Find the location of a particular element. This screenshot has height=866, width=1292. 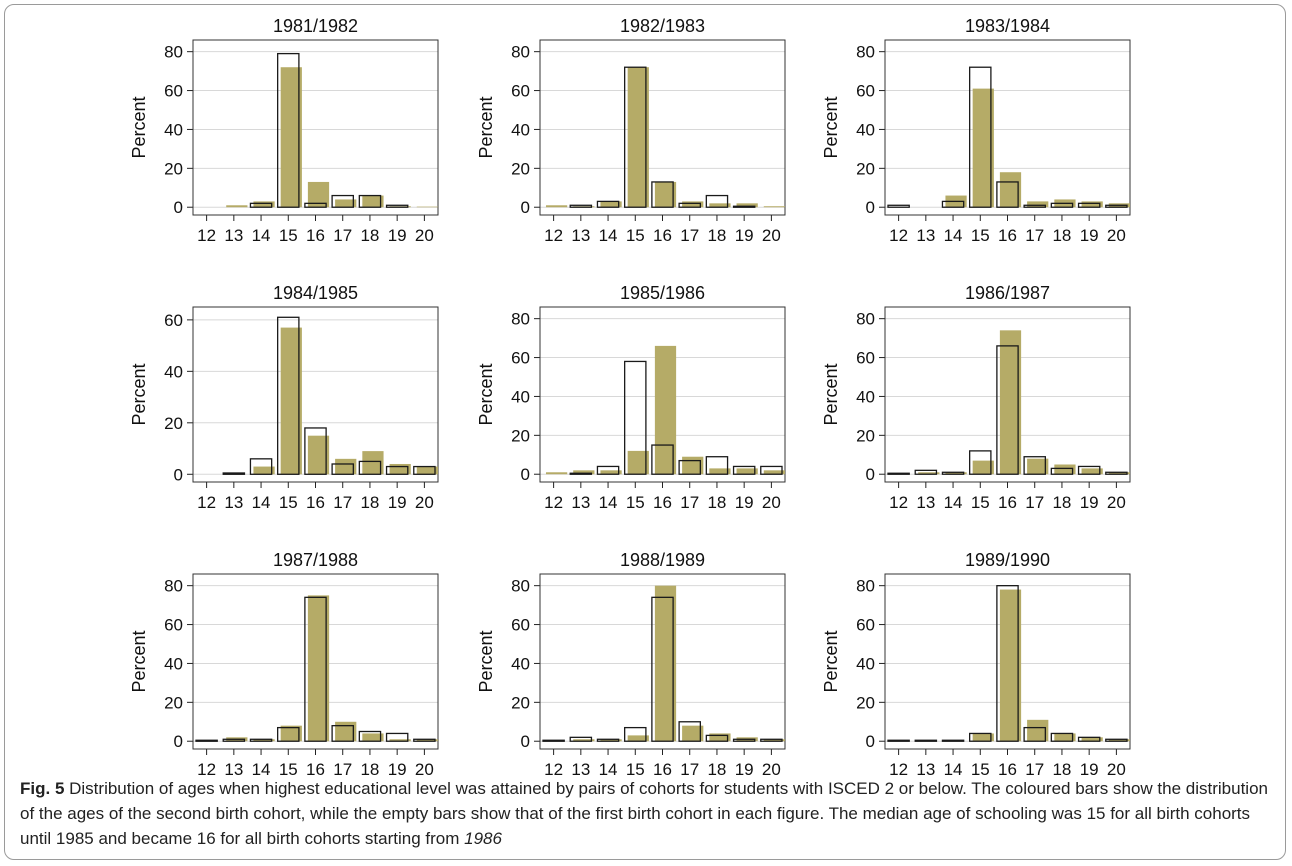

x-tick-label: 13 is located at coordinates (233, 235).